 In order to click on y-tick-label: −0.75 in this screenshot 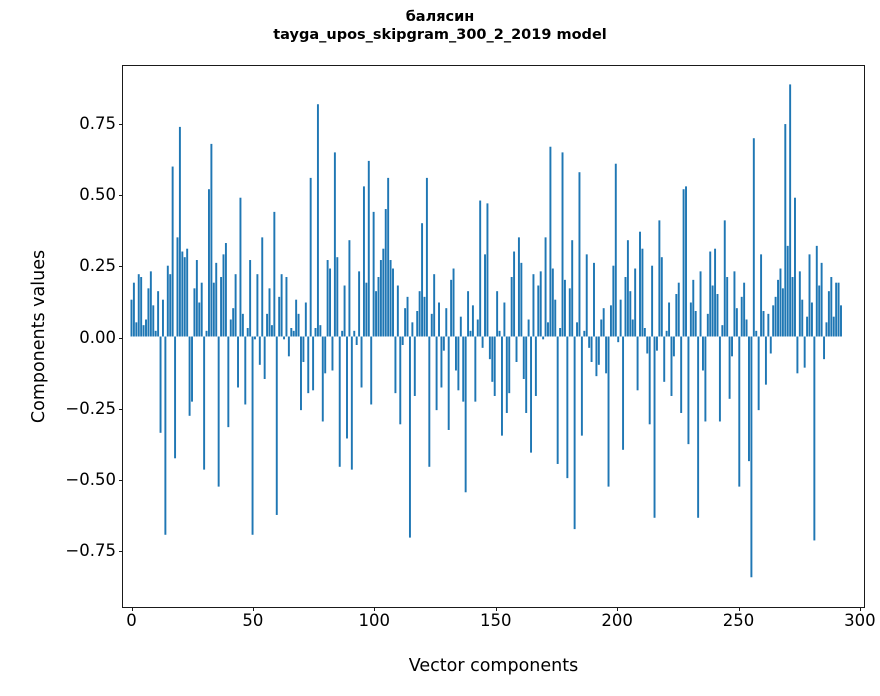, I will do `click(90, 550)`.